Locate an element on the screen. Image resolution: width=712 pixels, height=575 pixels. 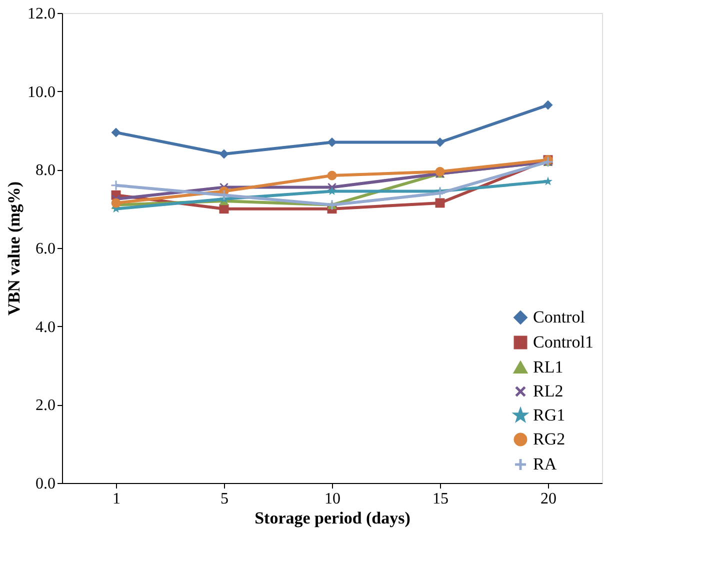
x-tick-label: 10 is located at coordinates (332, 499).